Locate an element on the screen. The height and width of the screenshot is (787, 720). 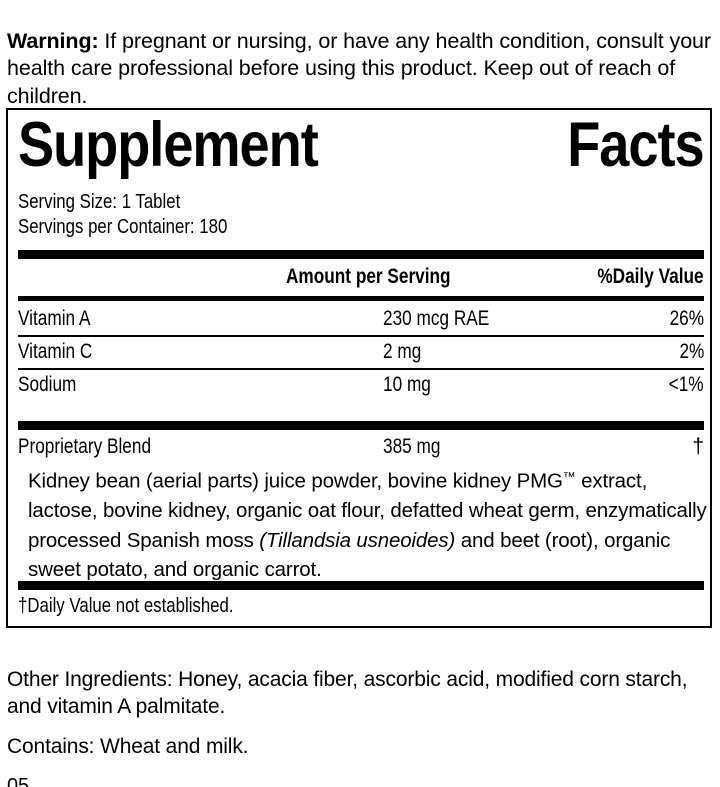
nutrient-amount: 230 mcg RAE is located at coordinates (436, 318).